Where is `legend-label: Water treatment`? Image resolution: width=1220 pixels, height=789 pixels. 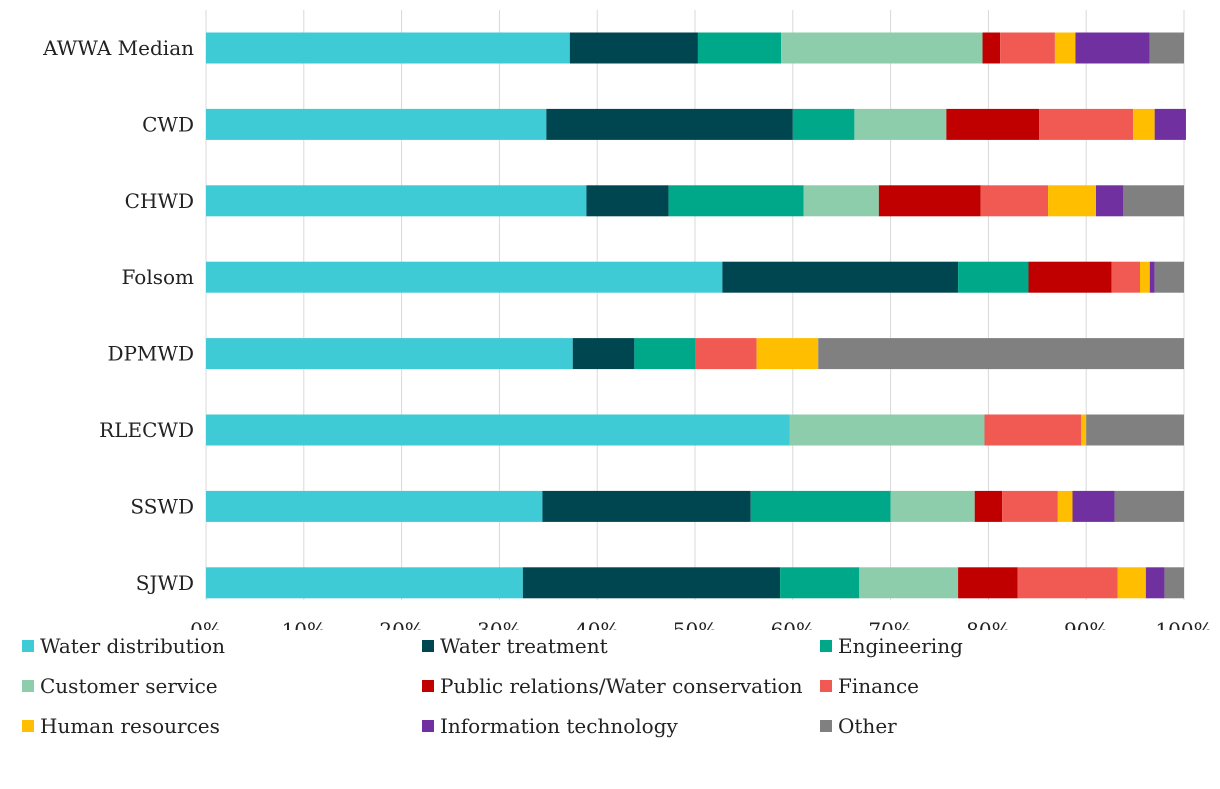
legend-label: Water treatment is located at coordinates (524, 646).